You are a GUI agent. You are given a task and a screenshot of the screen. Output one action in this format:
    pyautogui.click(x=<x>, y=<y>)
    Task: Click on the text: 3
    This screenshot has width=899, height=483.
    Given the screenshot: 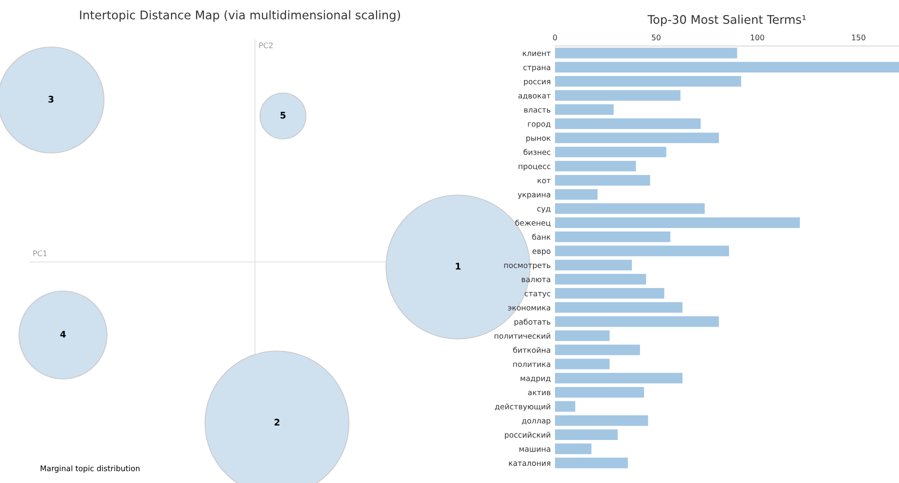 What is the action you would take?
    pyautogui.click(x=51, y=99)
    